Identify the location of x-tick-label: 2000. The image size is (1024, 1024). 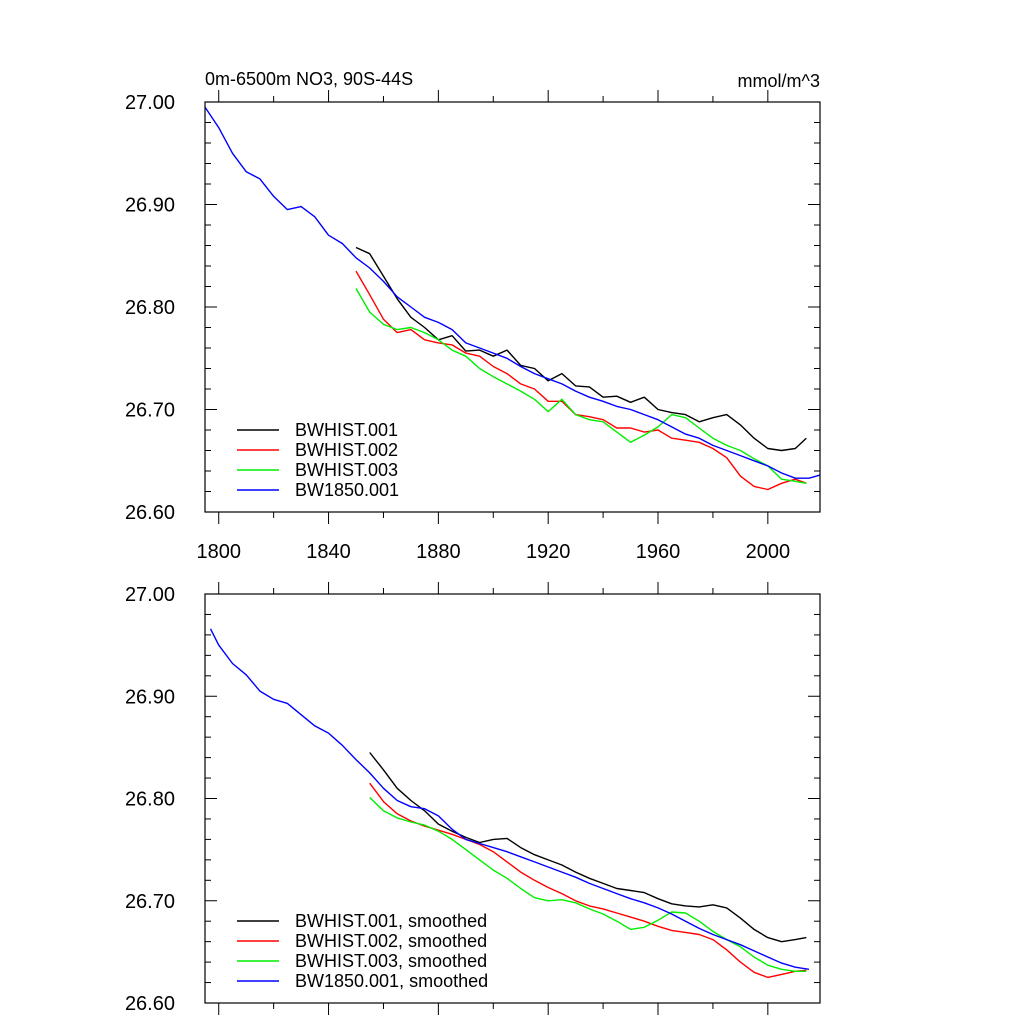
(768, 552).